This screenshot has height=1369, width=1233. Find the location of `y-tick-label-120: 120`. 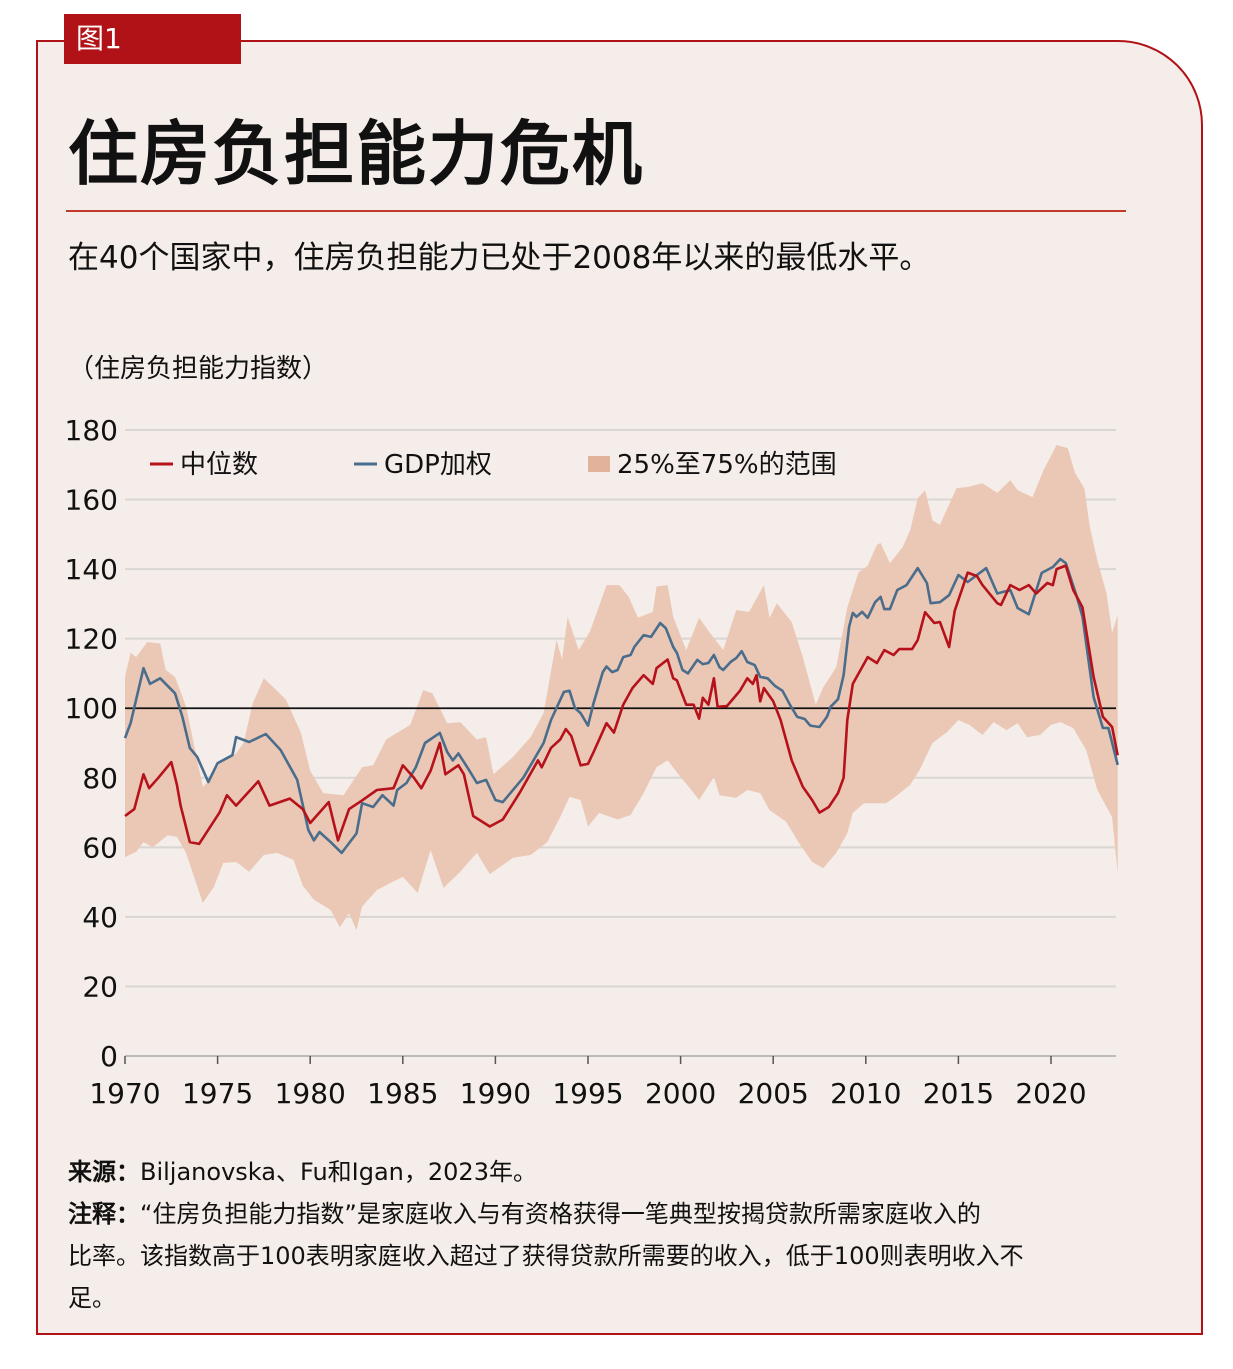

y-tick-label-120: 120 is located at coordinates (91, 639).